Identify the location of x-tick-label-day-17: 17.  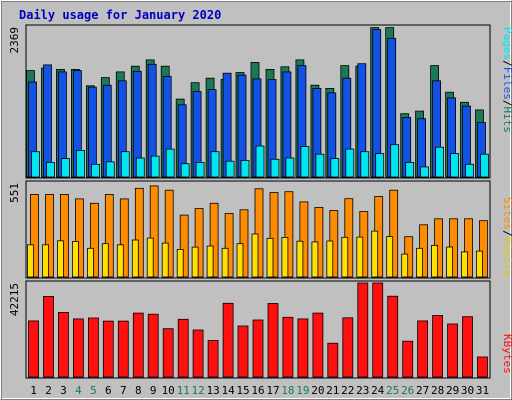
(272, 390).